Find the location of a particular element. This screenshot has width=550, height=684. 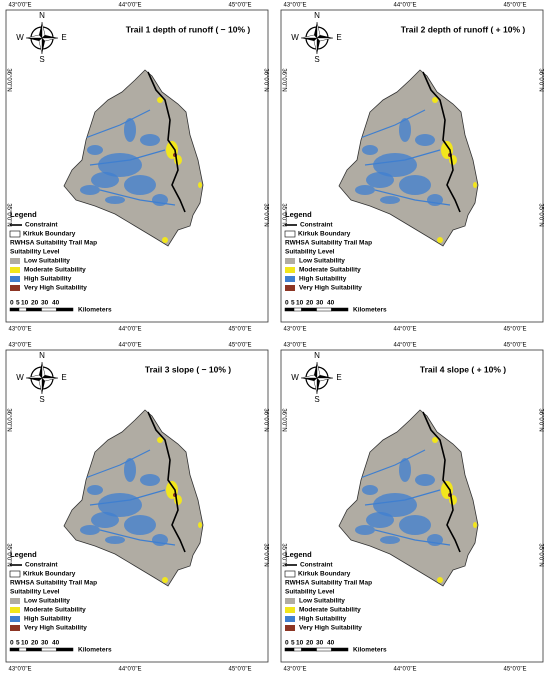

legend-title: Legend is located at coordinates (298, 214).